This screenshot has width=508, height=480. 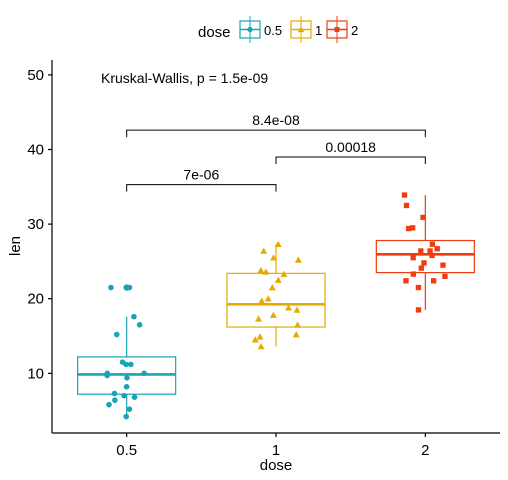 I want to click on legend-label: 1, so click(x=318, y=30).